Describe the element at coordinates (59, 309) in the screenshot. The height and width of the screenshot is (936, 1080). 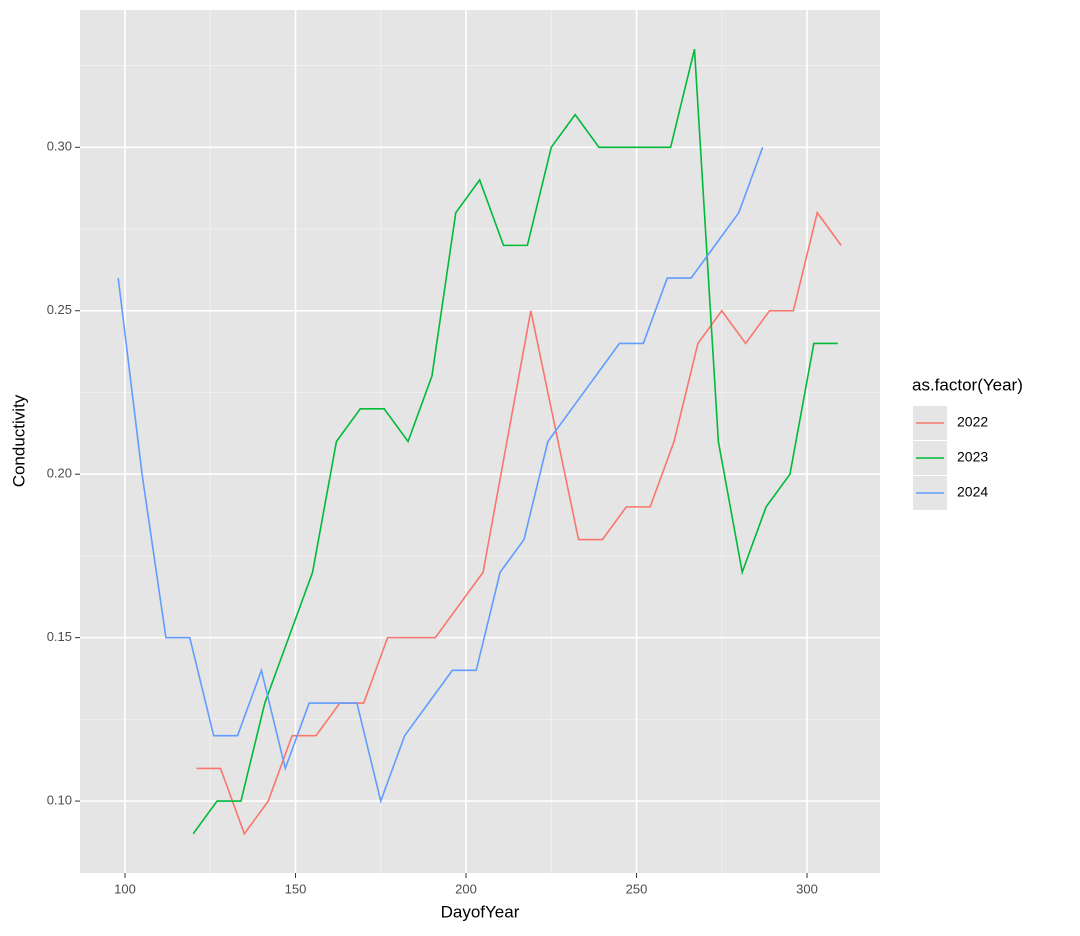
I see `y-tick-label: 0.25` at that location.